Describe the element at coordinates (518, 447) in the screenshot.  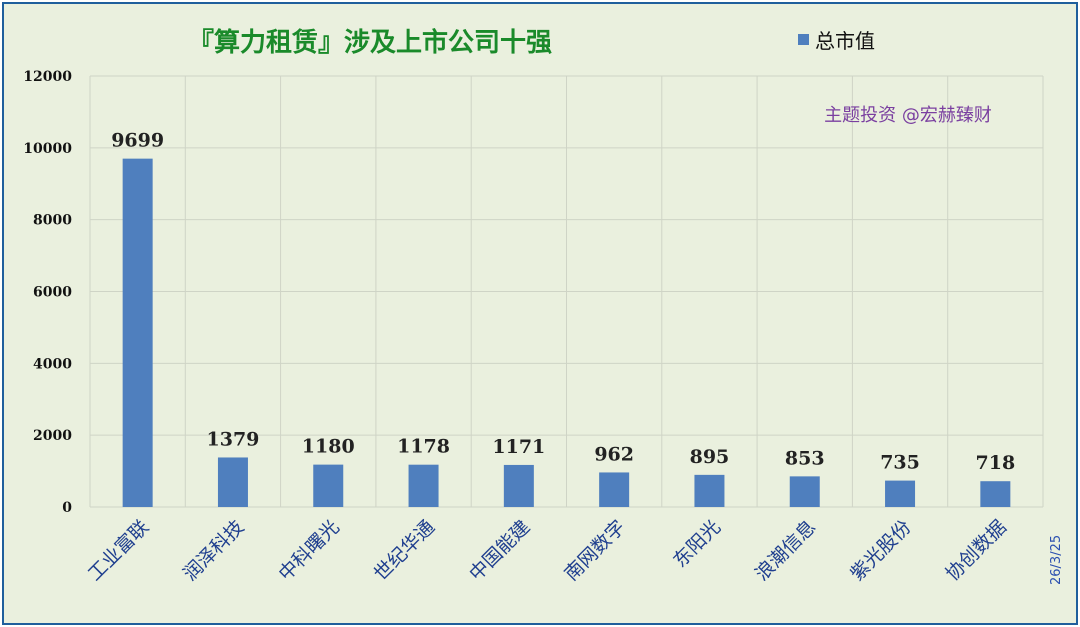
I see `data-label: 1171` at that location.